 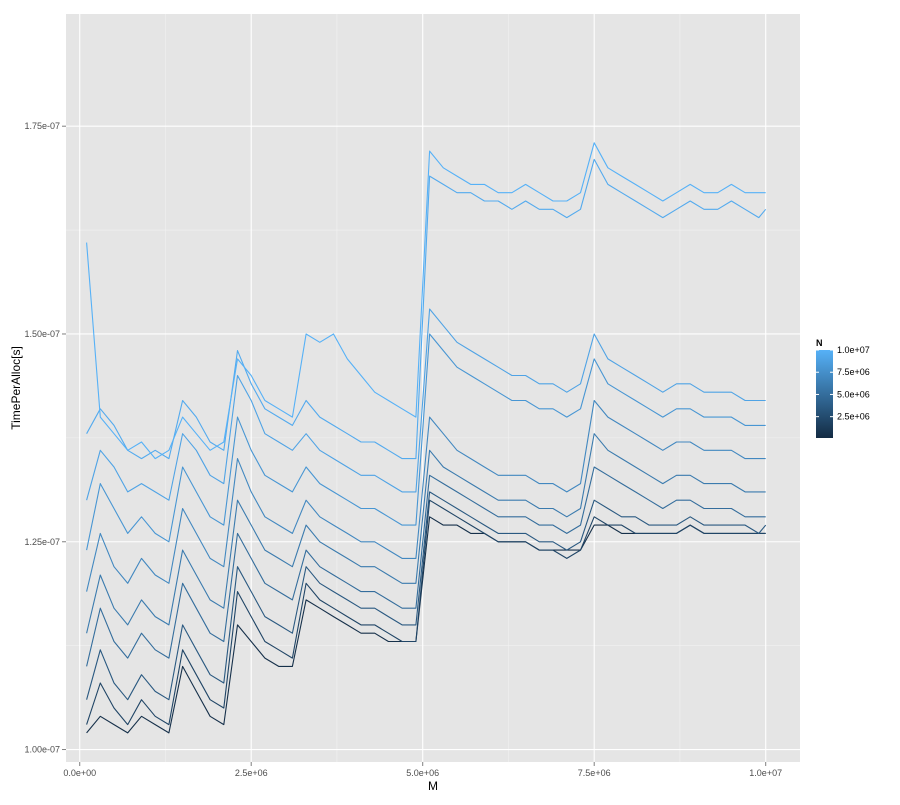 I want to click on y-axis: 1.00e-07 1.25e-07 1.50e-07 1.75e-07, so click(x=45, y=438).